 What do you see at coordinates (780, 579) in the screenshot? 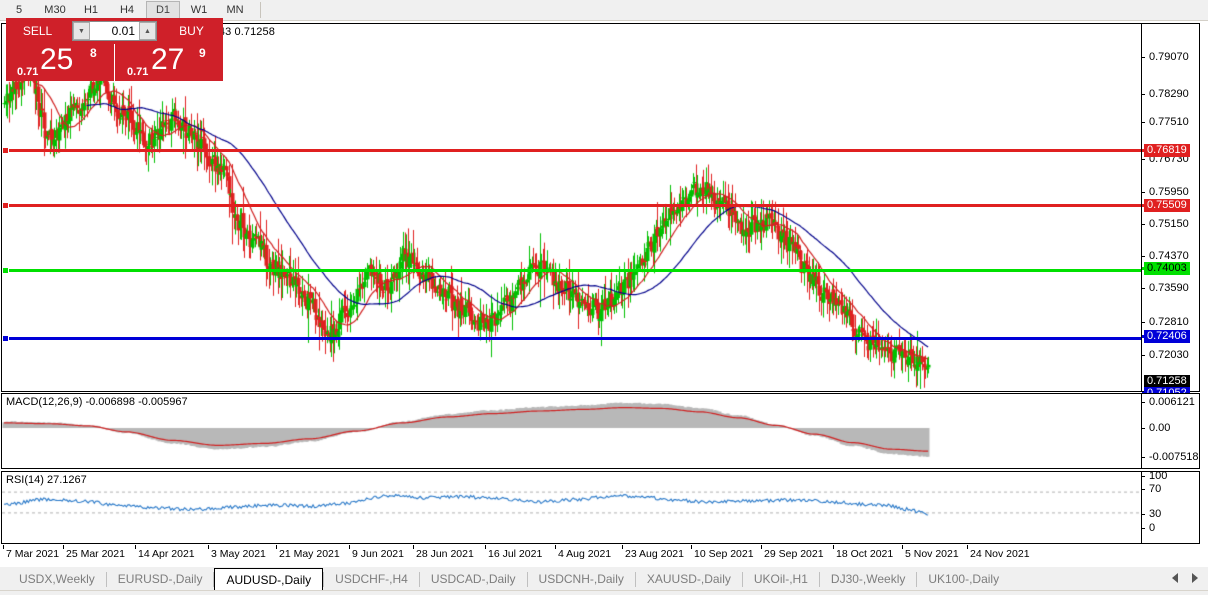
I see `chart-tab-ukoil-h1: UKOil-,H1` at bounding box center [780, 579].